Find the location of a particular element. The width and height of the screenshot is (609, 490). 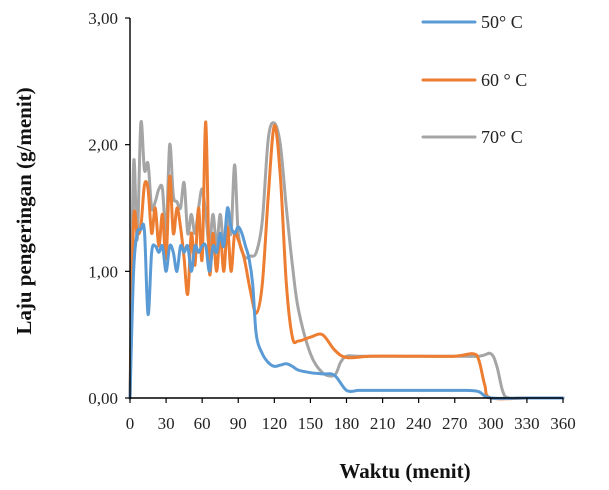

x-axis-title: Waktu (menit) is located at coordinates (404, 471).